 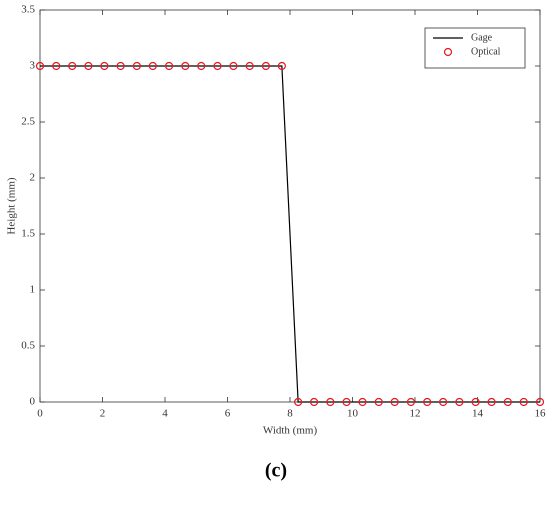 What do you see at coordinates (33, 178) in the screenshot?
I see `y-tick-label: 2` at bounding box center [33, 178].